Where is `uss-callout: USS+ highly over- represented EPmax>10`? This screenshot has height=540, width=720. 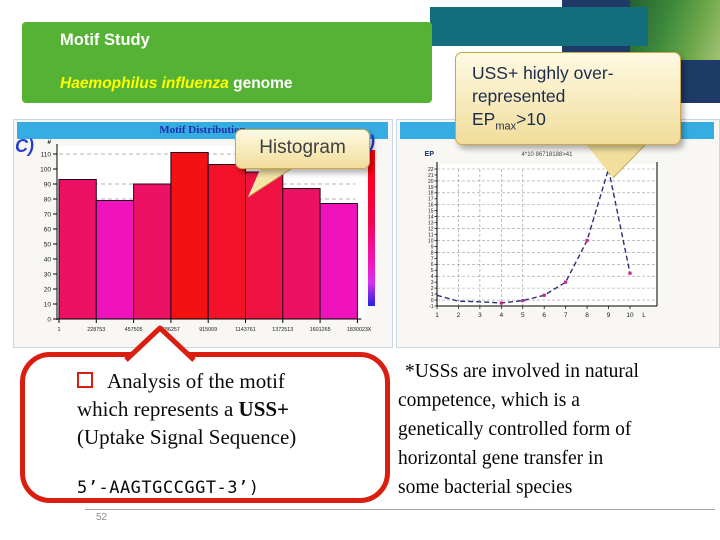
uss-callout: USS+ highly over- represented EPmax>10 is located at coordinates (568, 98).